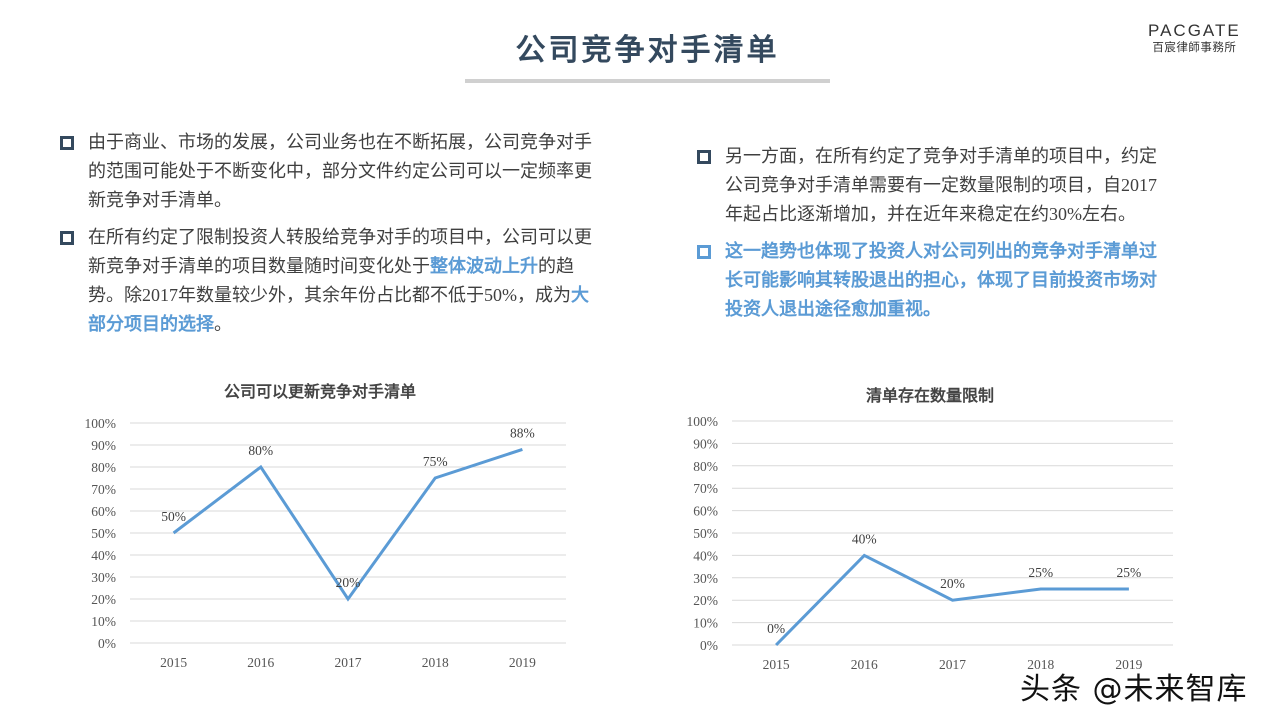 This screenshot has height=720, width=1280. What do you see at coordinates (647, 81) in the screenshot?
I see `title-underline` at bounding box center [647, 81].